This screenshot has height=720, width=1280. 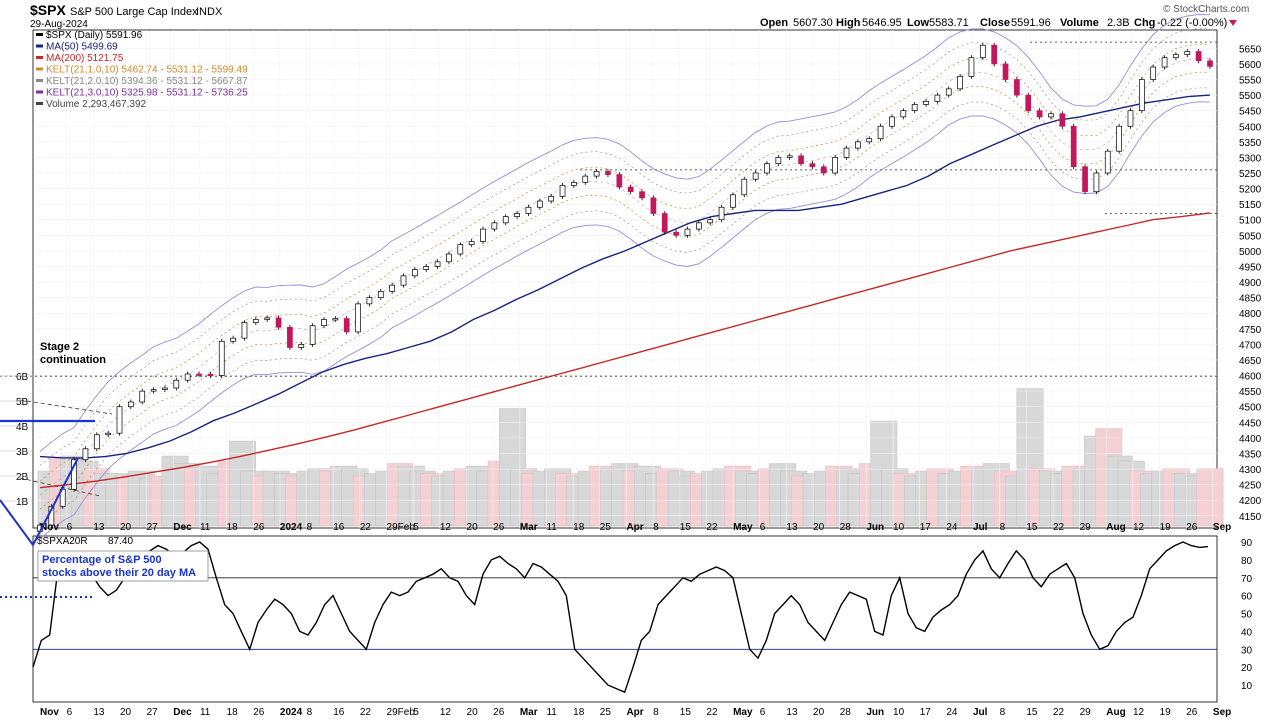 What do you see at coordinates (499, 527) in the screenshot?
I see `x-tick-label: 26` at bounding box center [499, 527].